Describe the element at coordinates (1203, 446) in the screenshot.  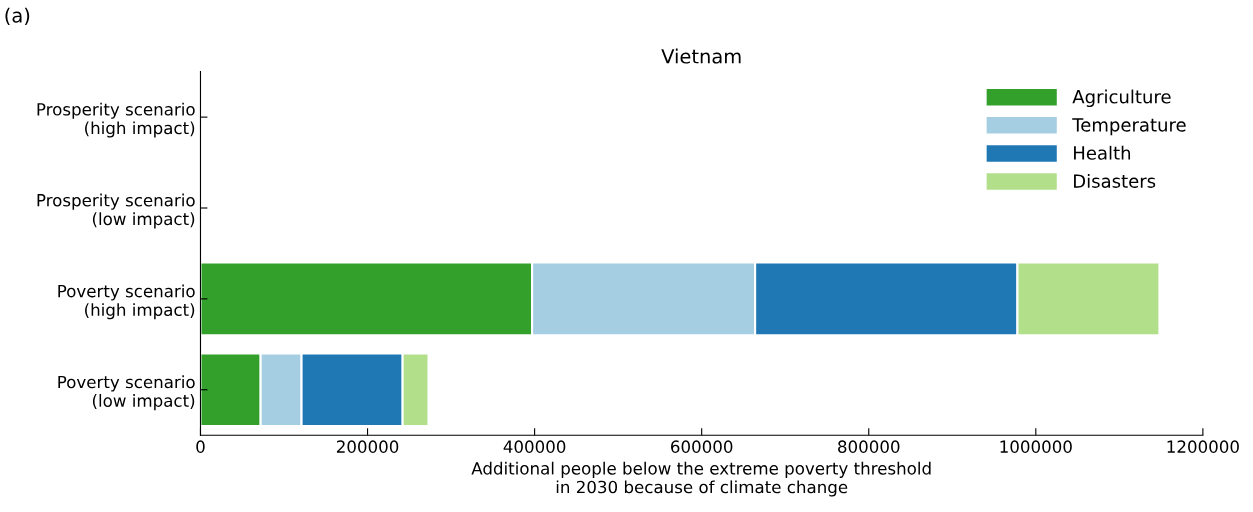
I see `x-tick-label: 1200000` at that location.